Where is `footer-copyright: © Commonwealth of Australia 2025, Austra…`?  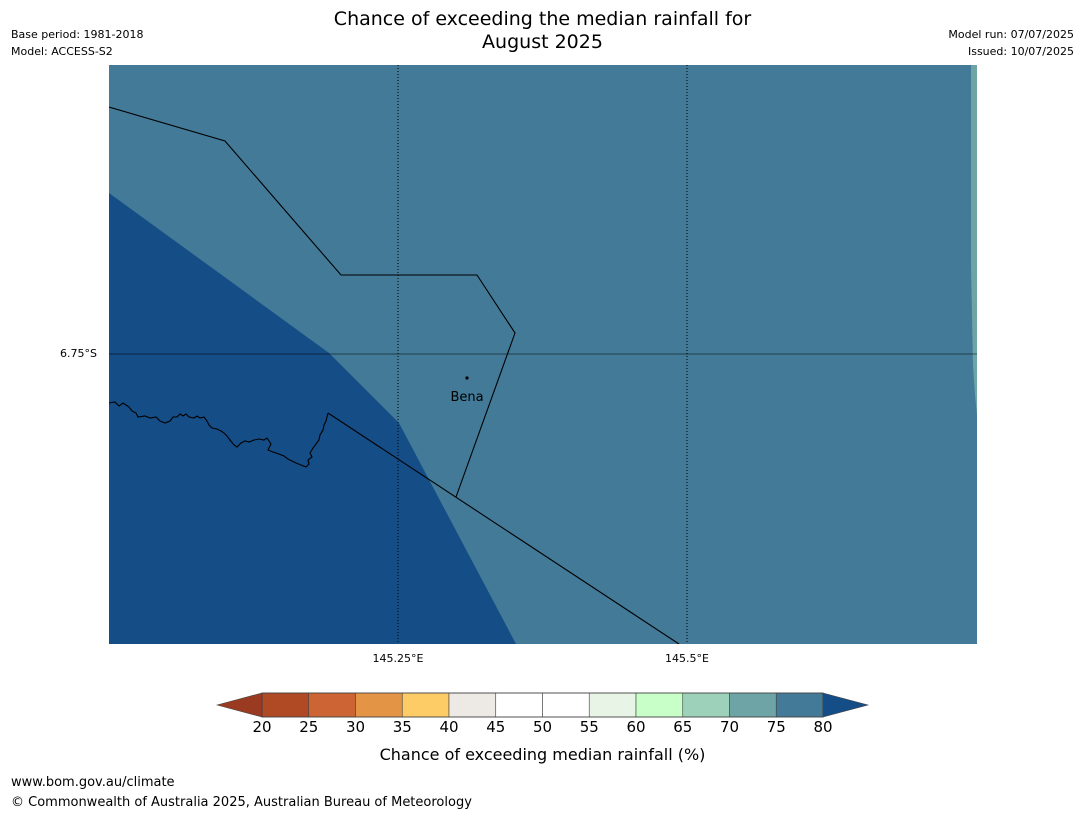
footer-copyright: © Commonwealth of Australia 2025, Austra… is located at coordinates (241, 802).